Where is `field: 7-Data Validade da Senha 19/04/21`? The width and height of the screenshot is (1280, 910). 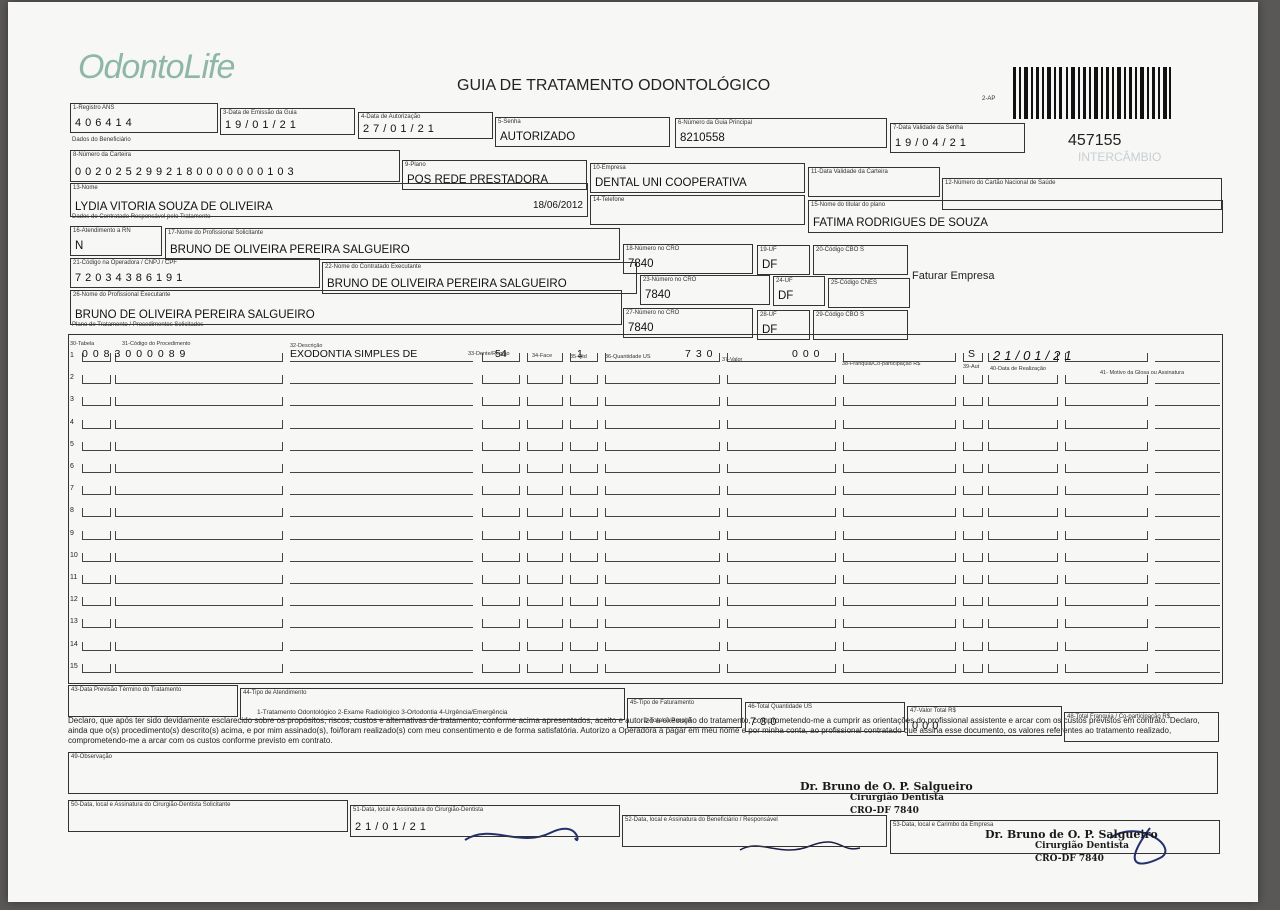
field: 7-Data Validade da Senha 19/04/21 is located at coordinates (957, 138).